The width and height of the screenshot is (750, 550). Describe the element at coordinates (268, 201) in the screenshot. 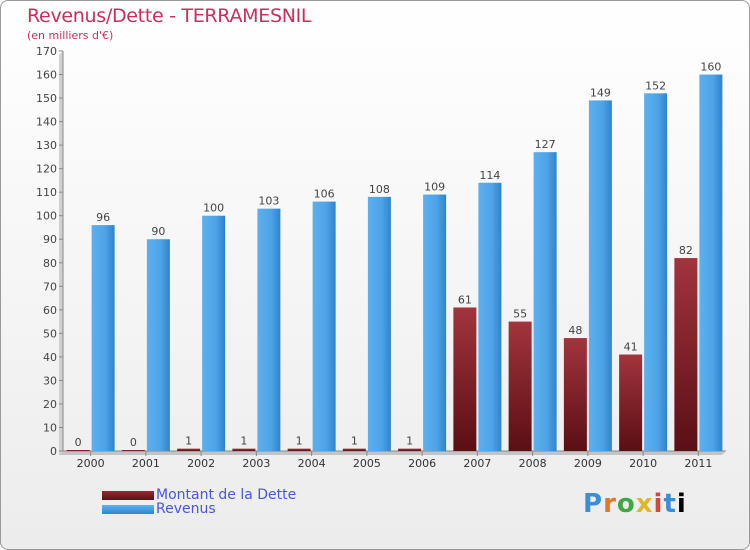

I see `data-label-revenue: 103` at that location.